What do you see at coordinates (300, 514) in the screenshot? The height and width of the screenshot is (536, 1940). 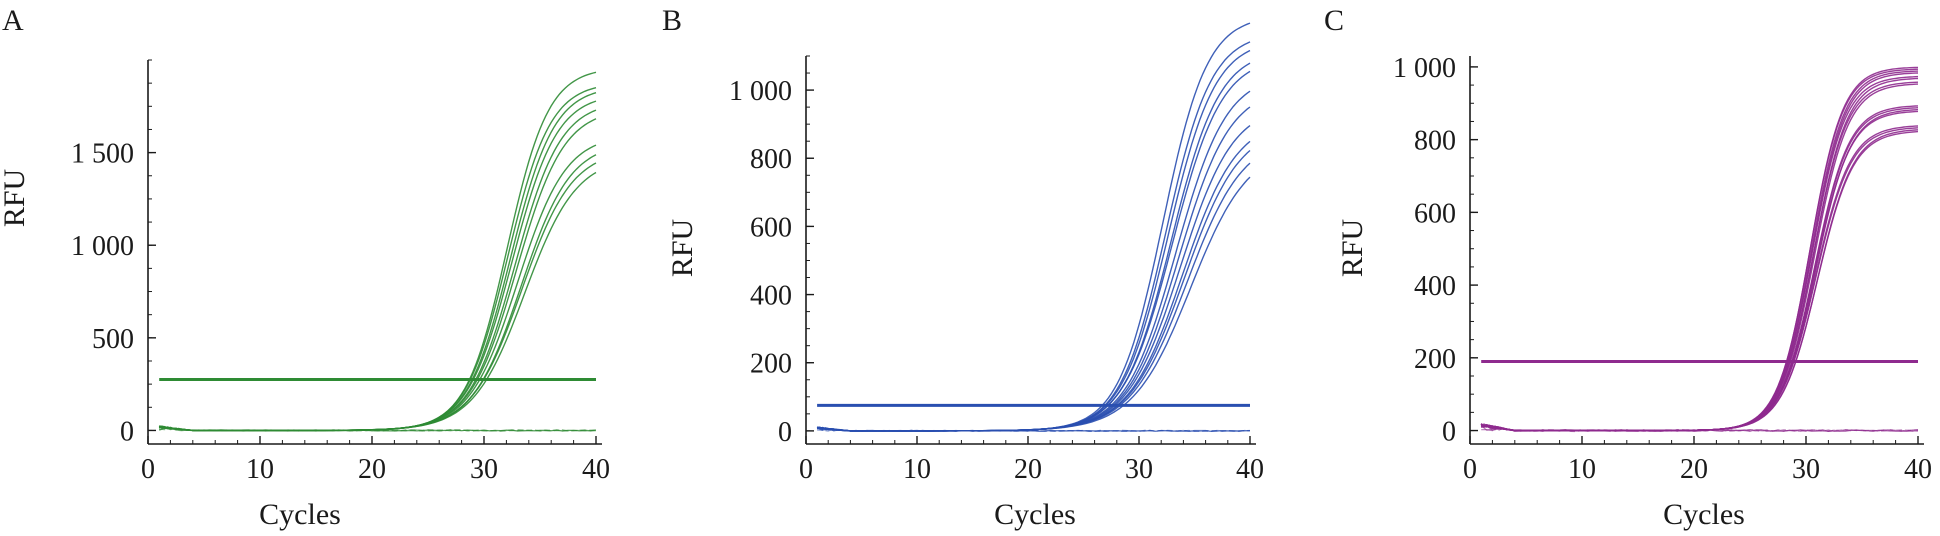 I see `panel-a-x-axis-title: Cycles` at bounding box center [300, 514].